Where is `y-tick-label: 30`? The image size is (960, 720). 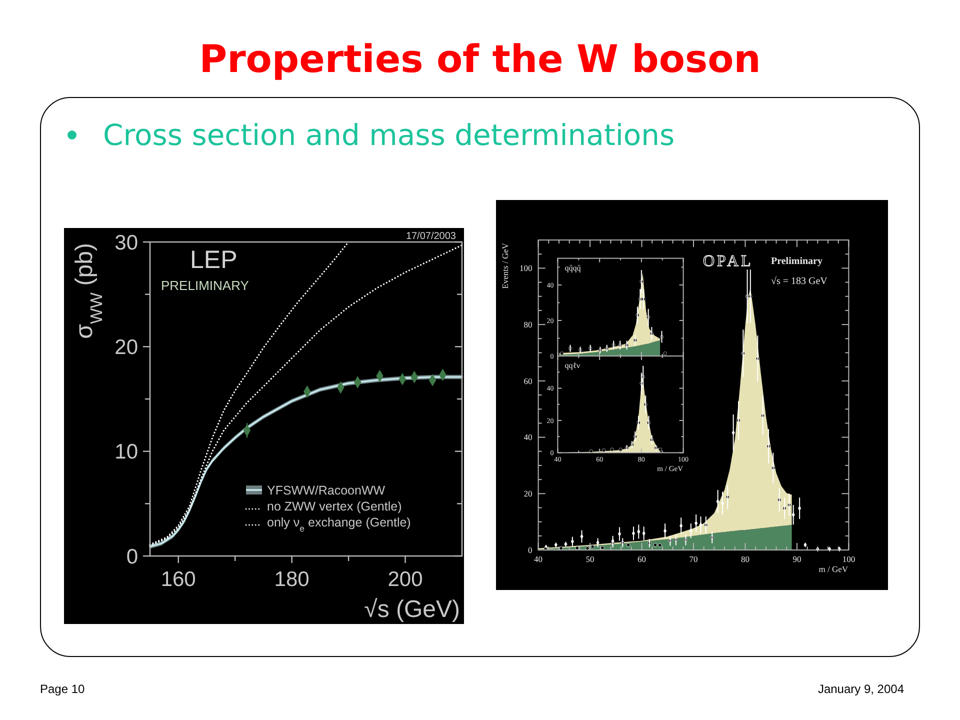
y-tick-label: 30 is located at coordinates (126, 242).